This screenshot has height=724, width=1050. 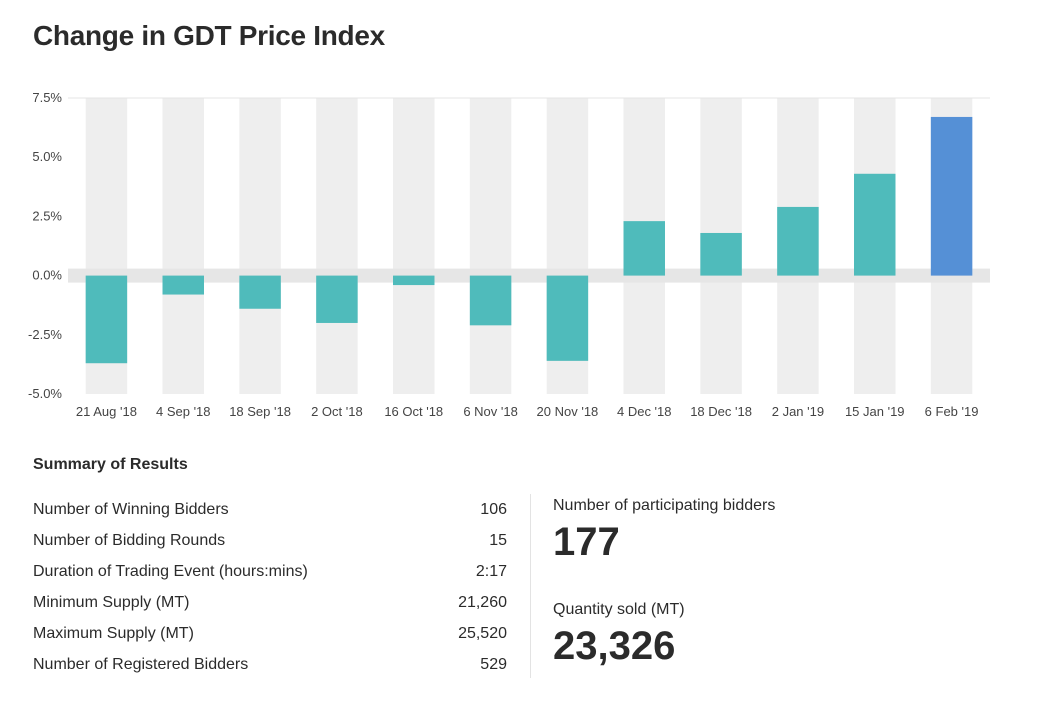 I want to click on y-tick-label: 2.5%, so click(x=47, y=215).